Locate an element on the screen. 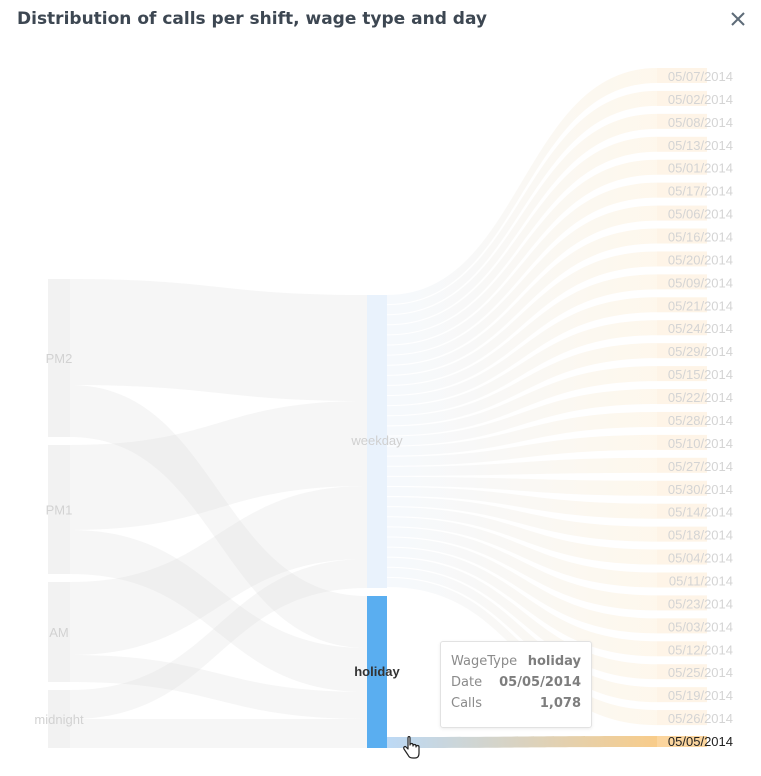  date-label: 05/29/2014 is located at coordinates (700, 351).